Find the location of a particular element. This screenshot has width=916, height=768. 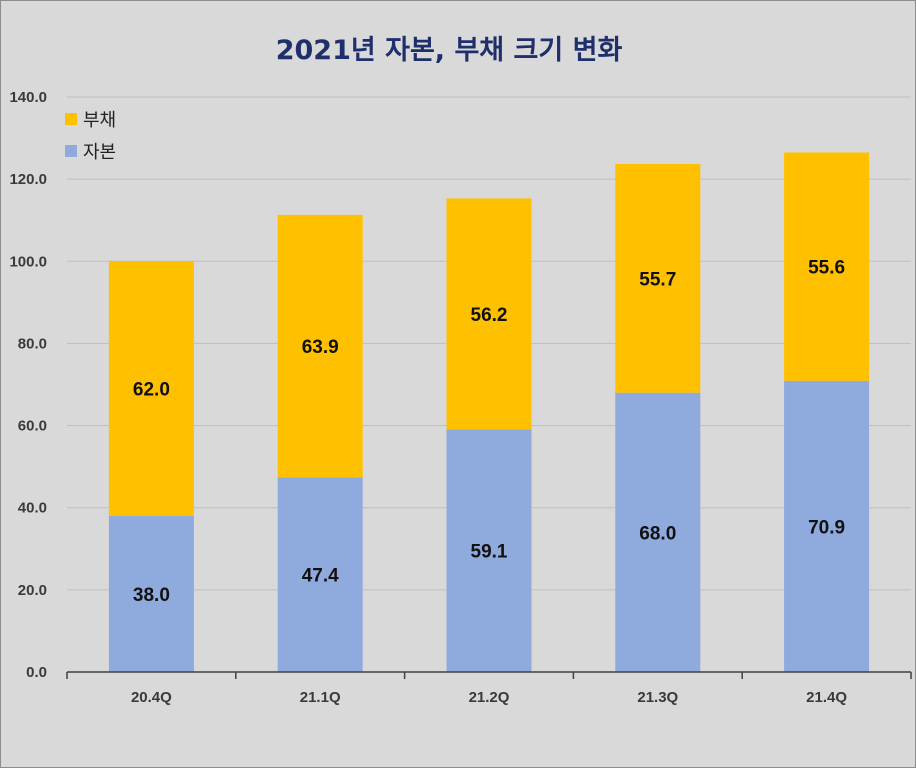

data-label: 47.4 is located at coordinates (320, 576).